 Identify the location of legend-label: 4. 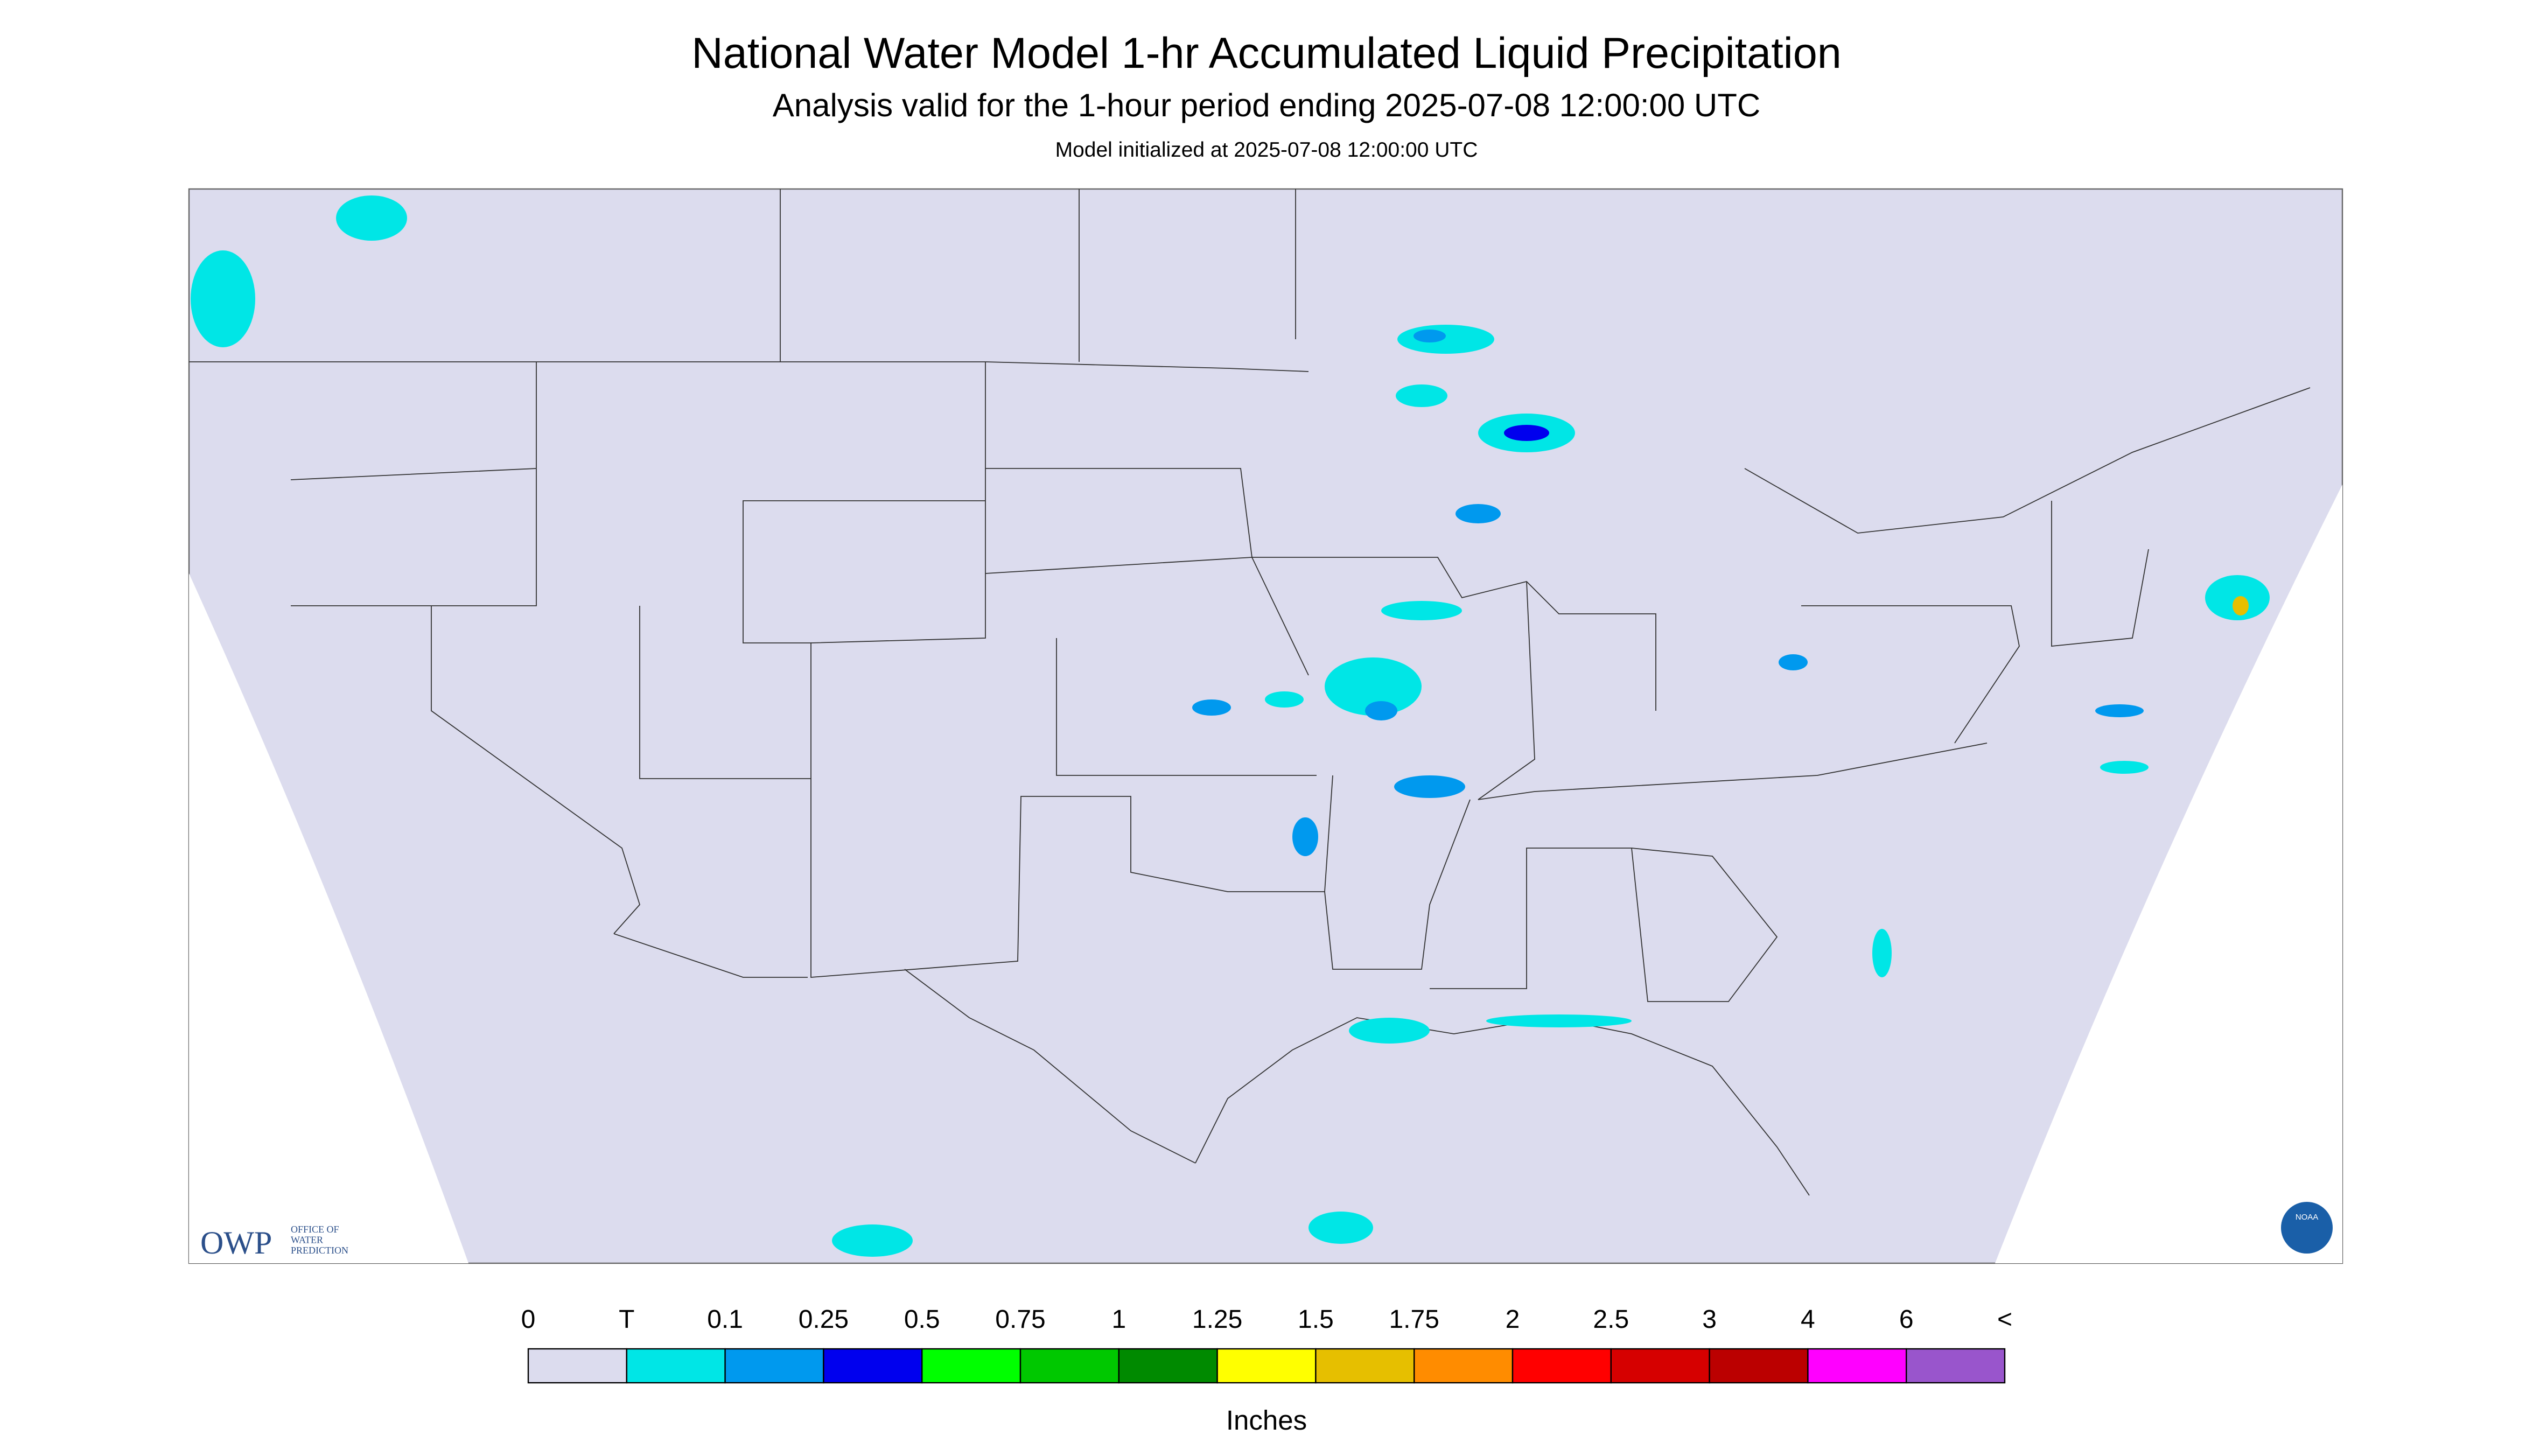
(1808, 1319).